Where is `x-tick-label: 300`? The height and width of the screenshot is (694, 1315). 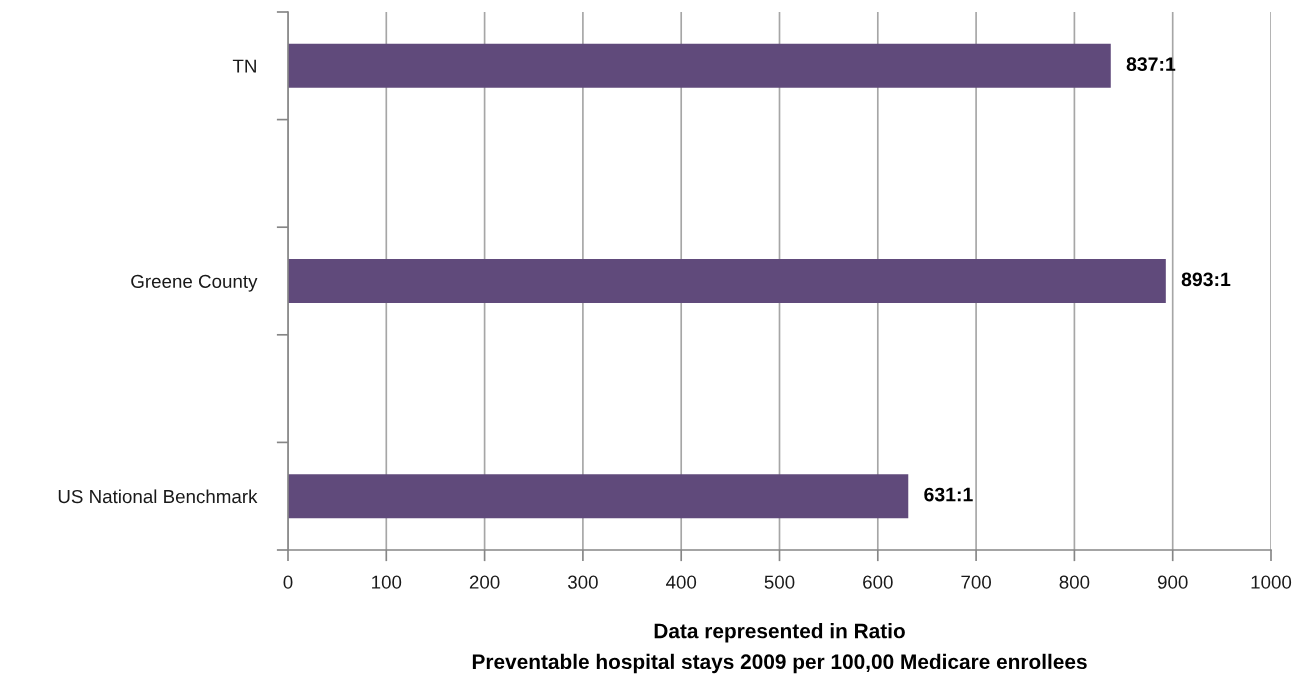
x-tick-label: 300 is located at coordinates (582, 582).